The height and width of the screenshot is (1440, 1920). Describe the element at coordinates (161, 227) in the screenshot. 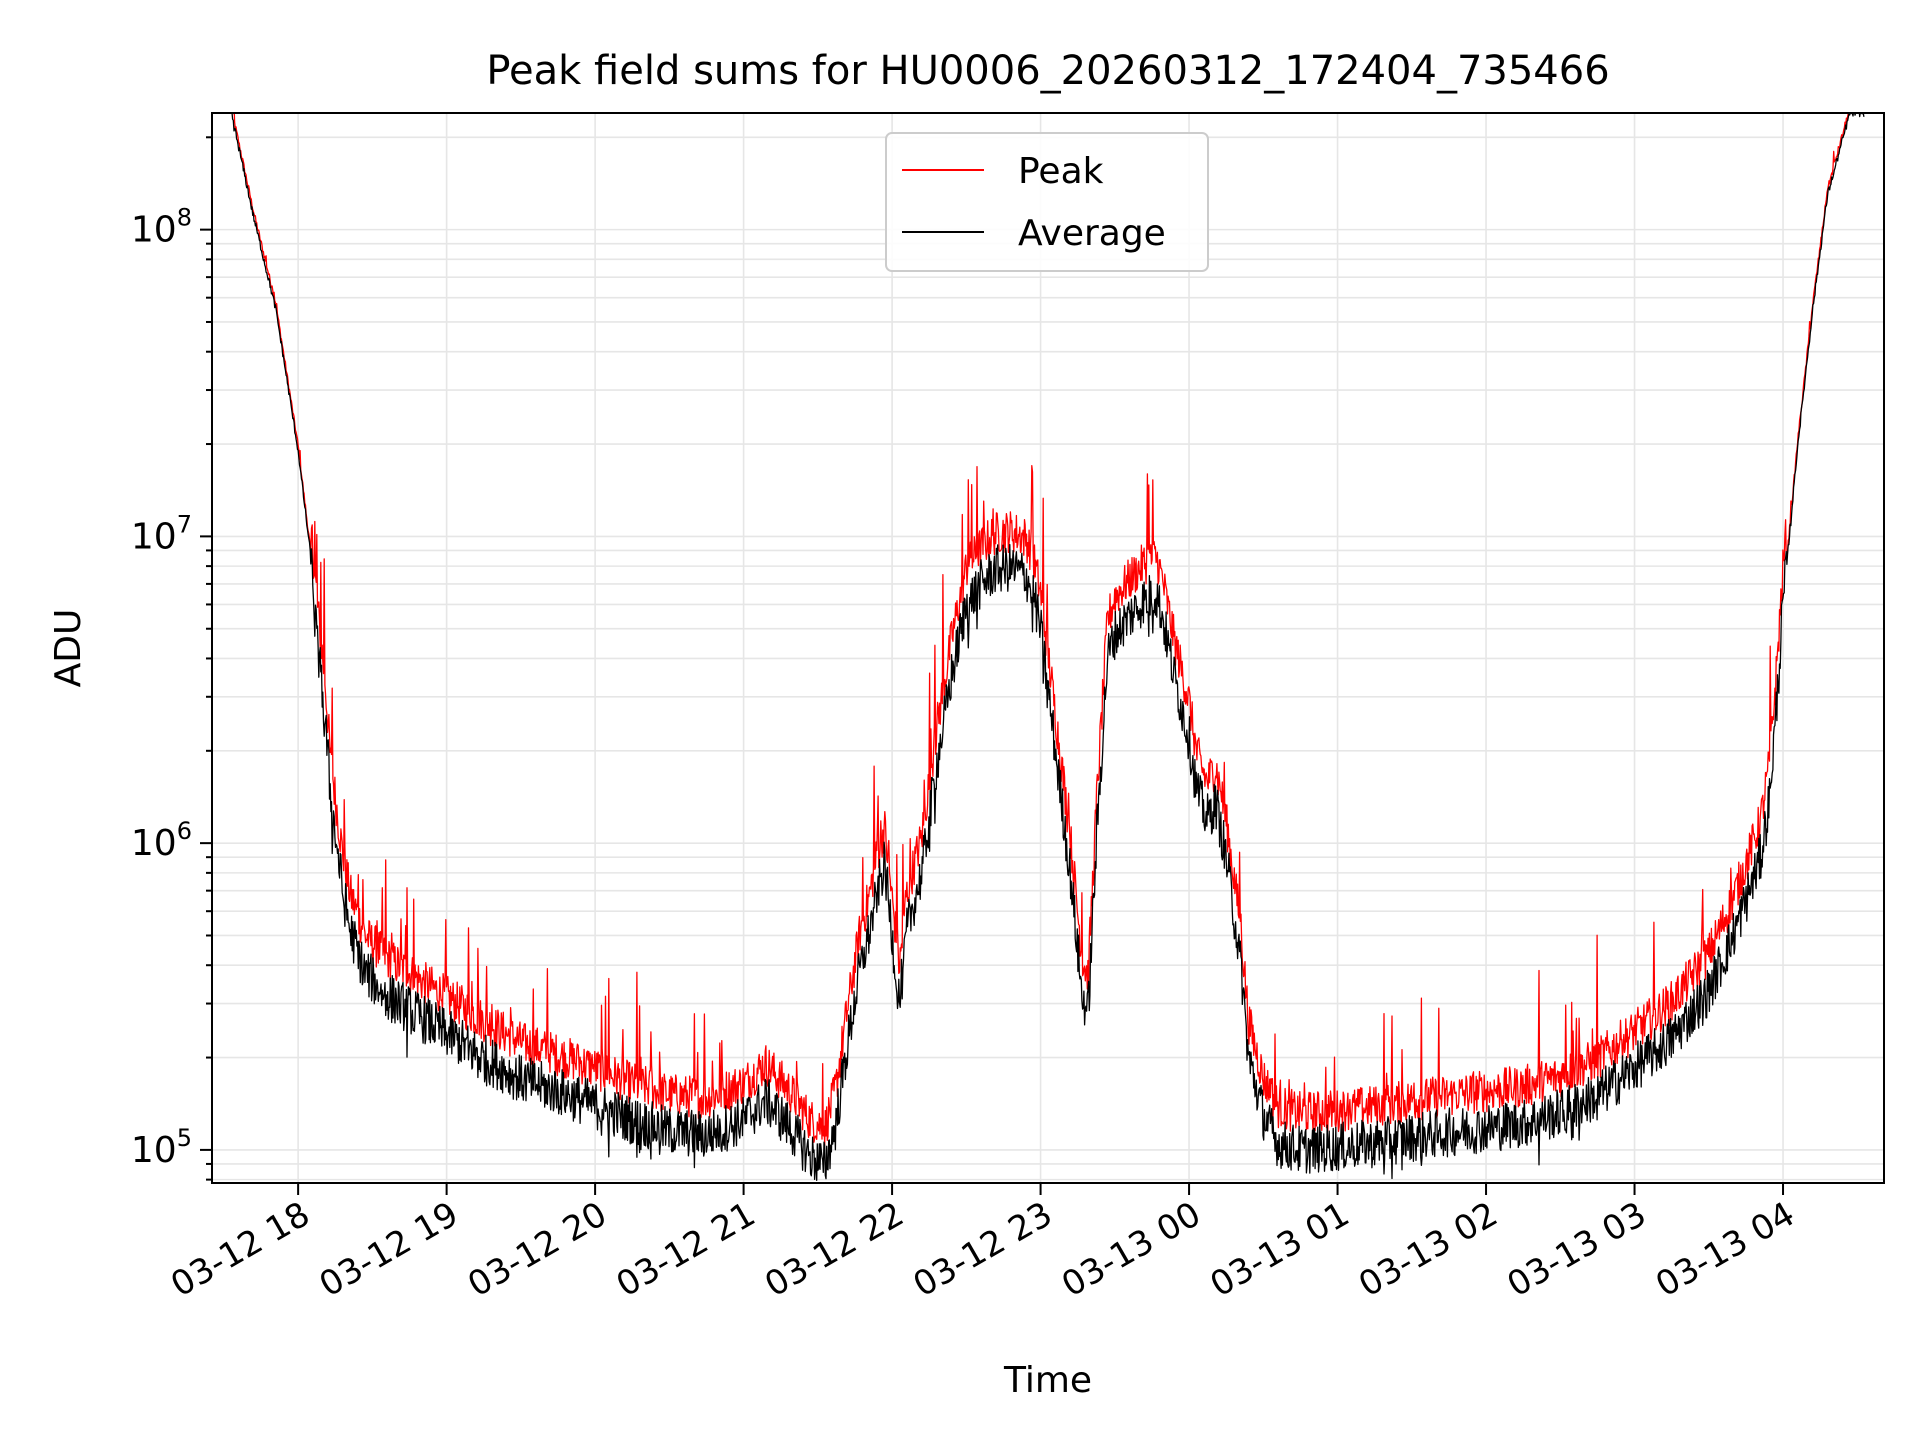

I see `y-tick-label: 10⁸` at that location.